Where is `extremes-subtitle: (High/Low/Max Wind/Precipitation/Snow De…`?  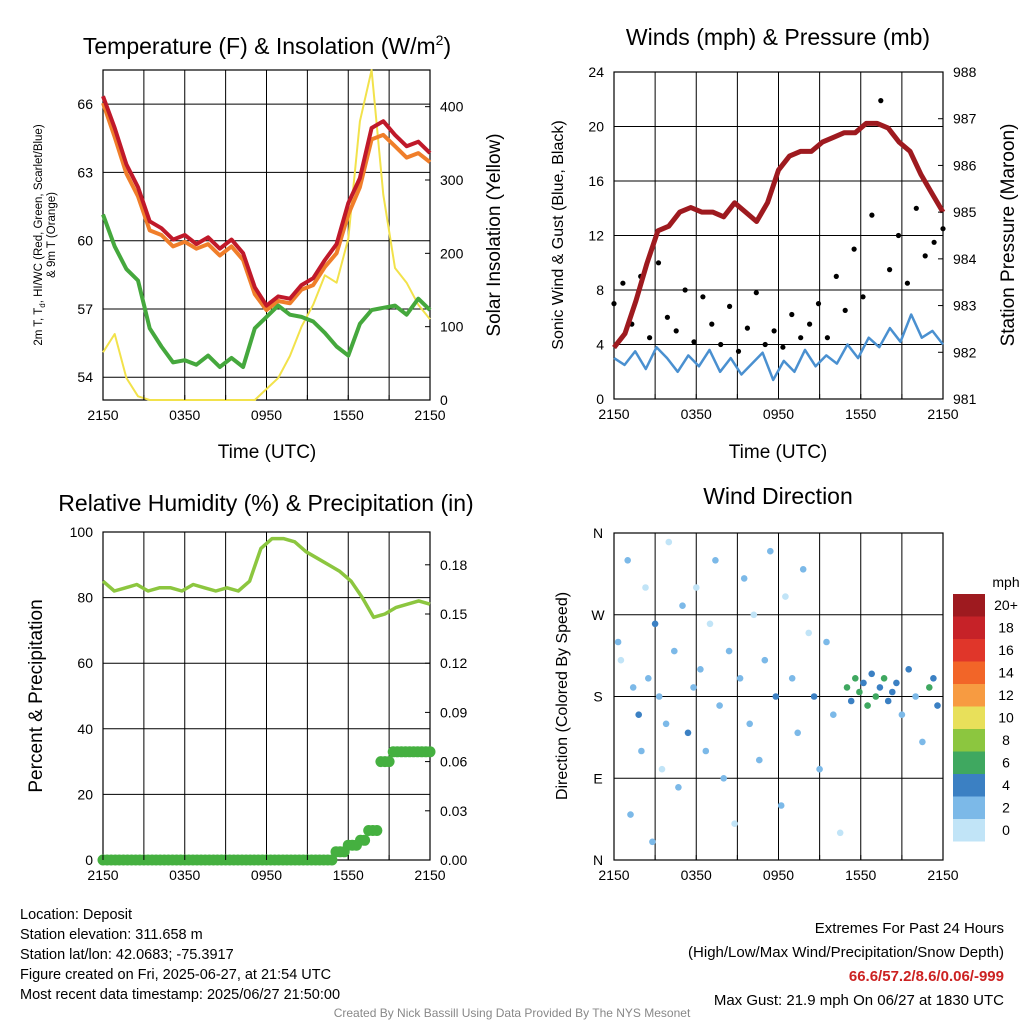
extremes-subtitle: (High/Low/Max Wind/Precipitation/Snow De… is located at coordinates (846, 952).